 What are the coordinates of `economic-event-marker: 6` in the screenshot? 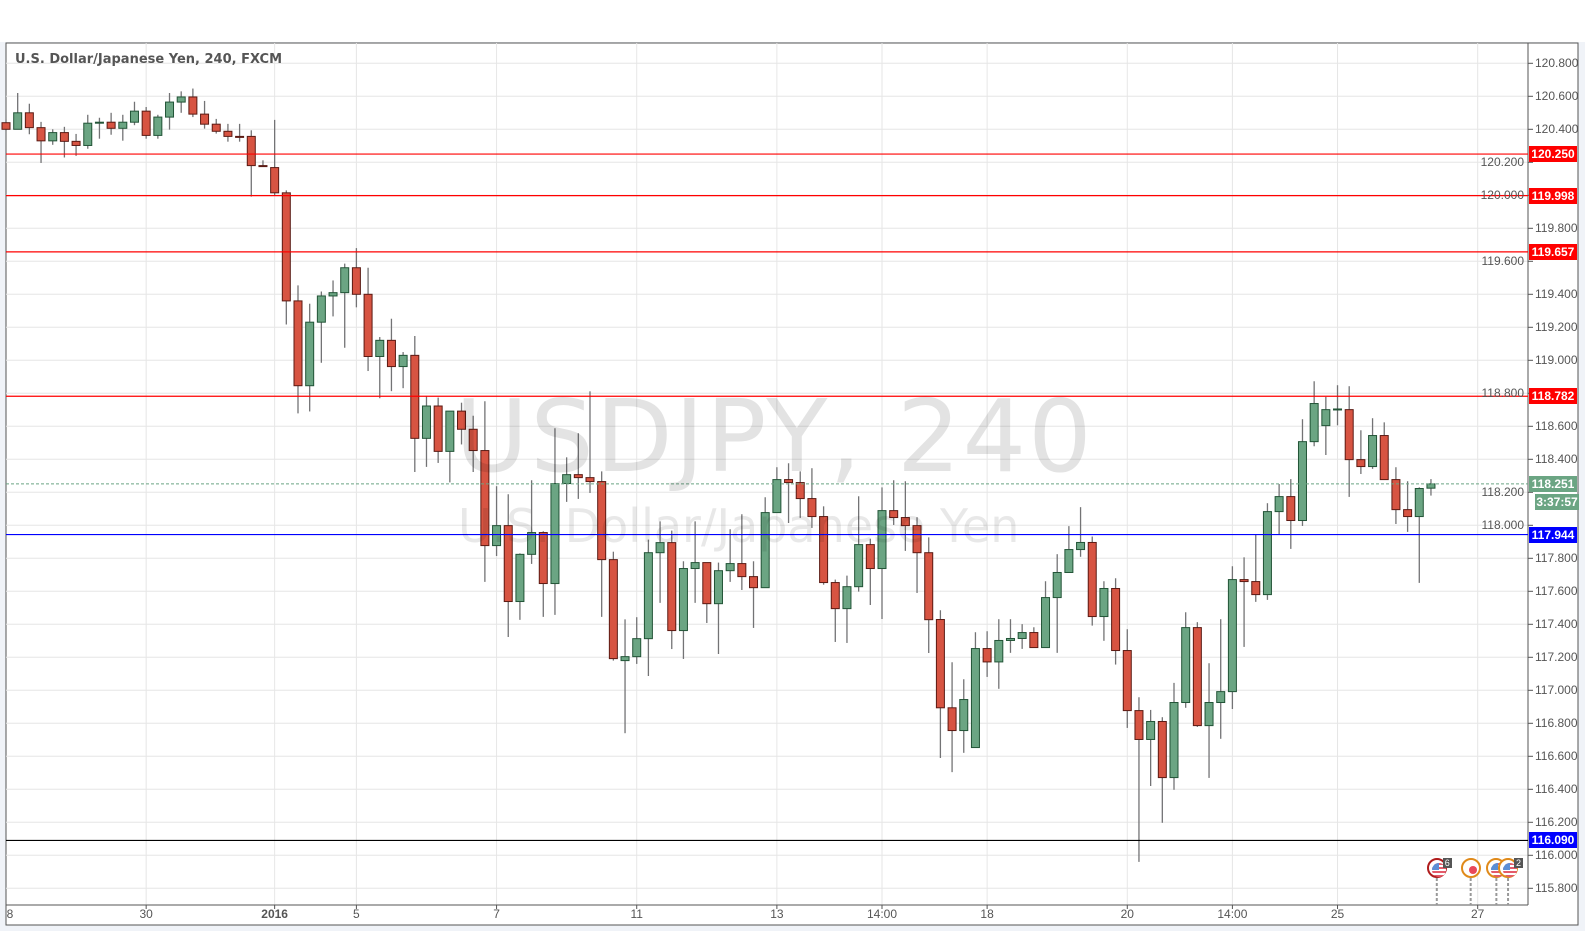 It's located at (1439, 868).